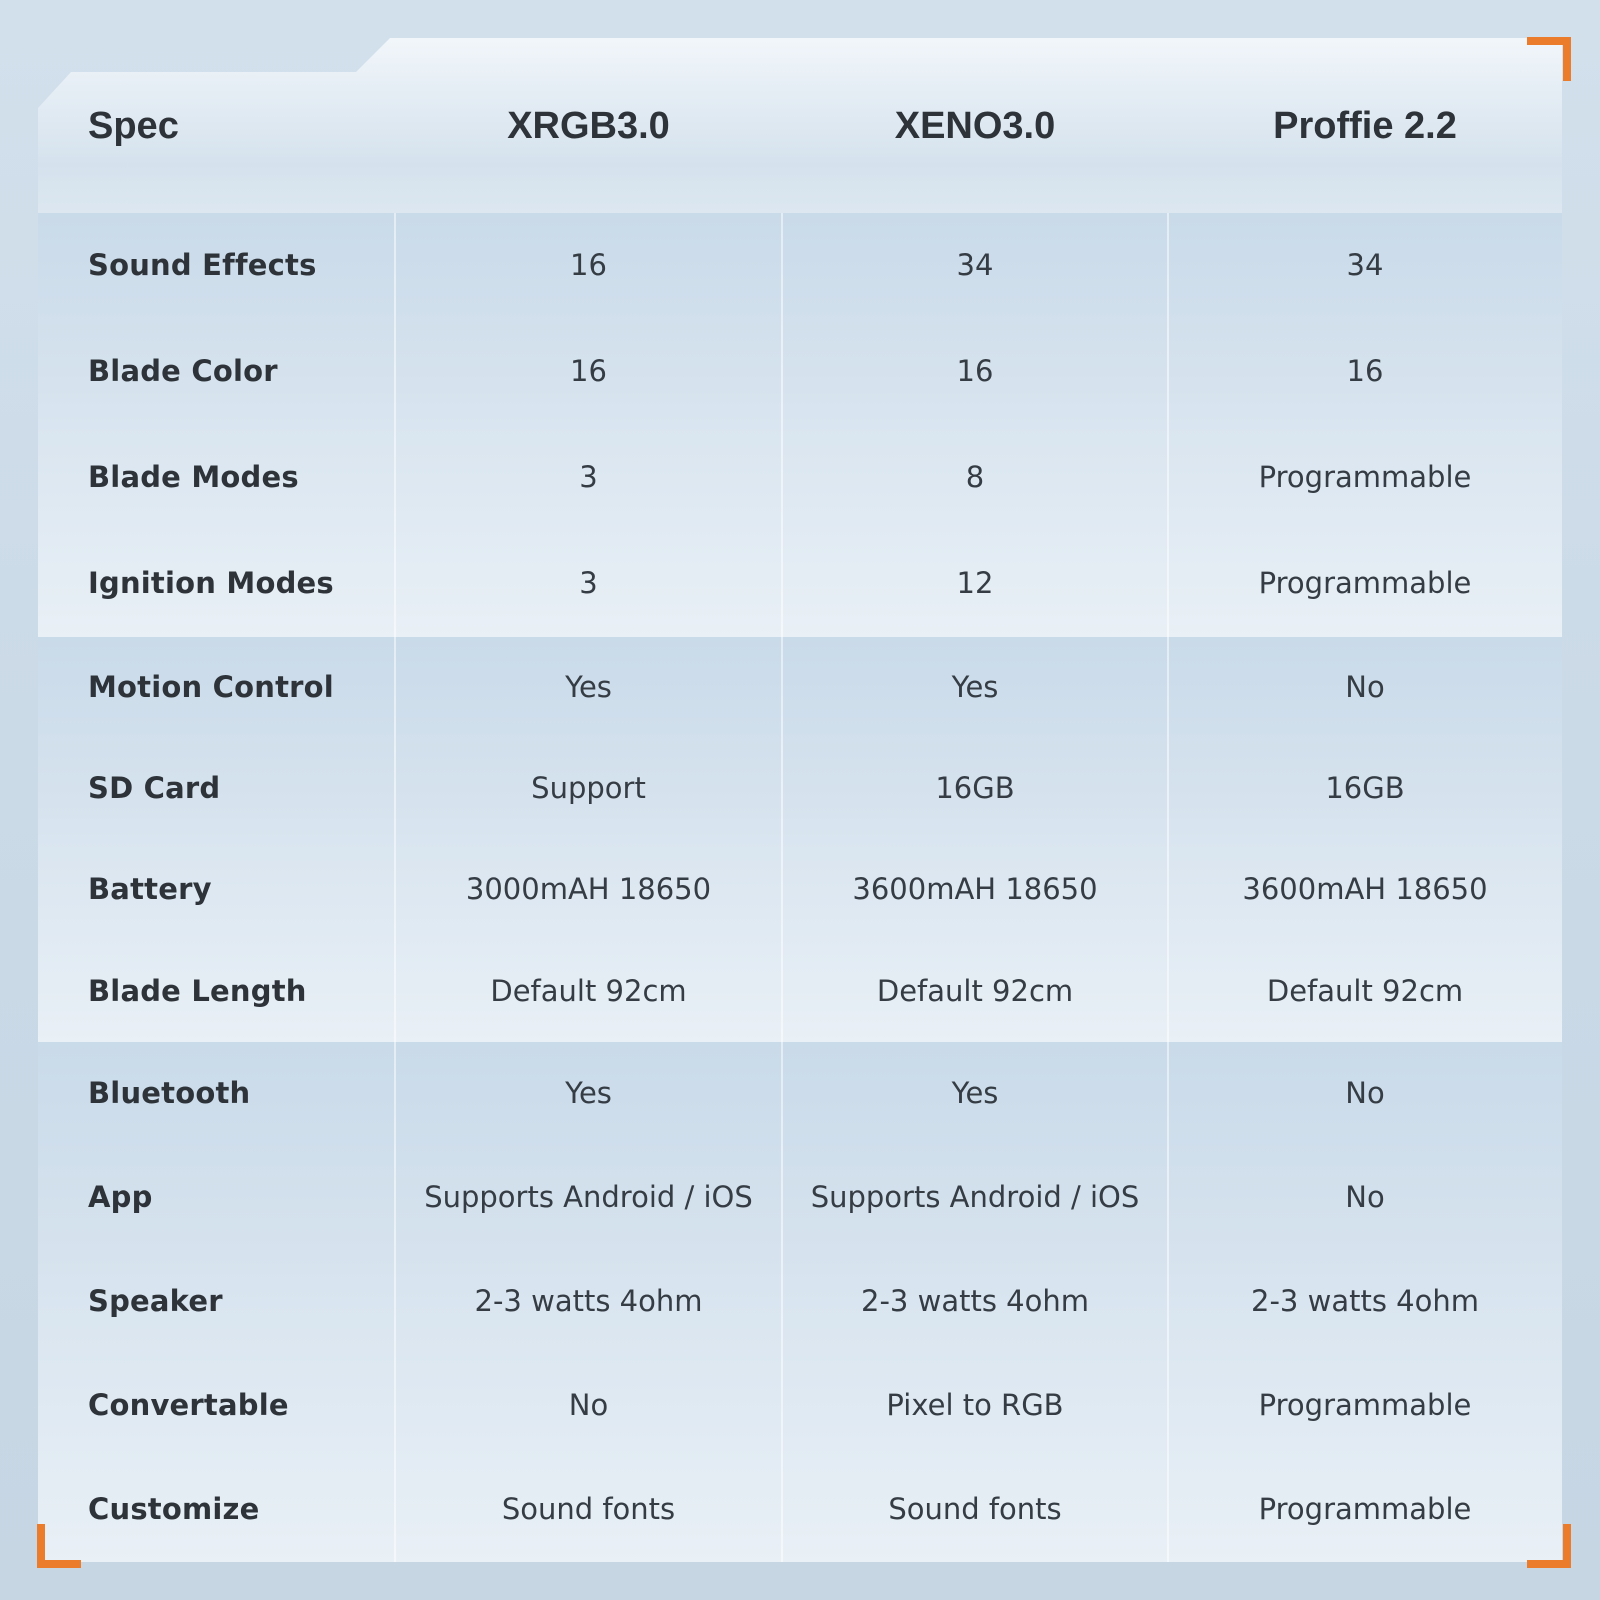 The width and height of the screenshot is (1600, 1600). I want to click on spec-value: 8, so click(975, 477).